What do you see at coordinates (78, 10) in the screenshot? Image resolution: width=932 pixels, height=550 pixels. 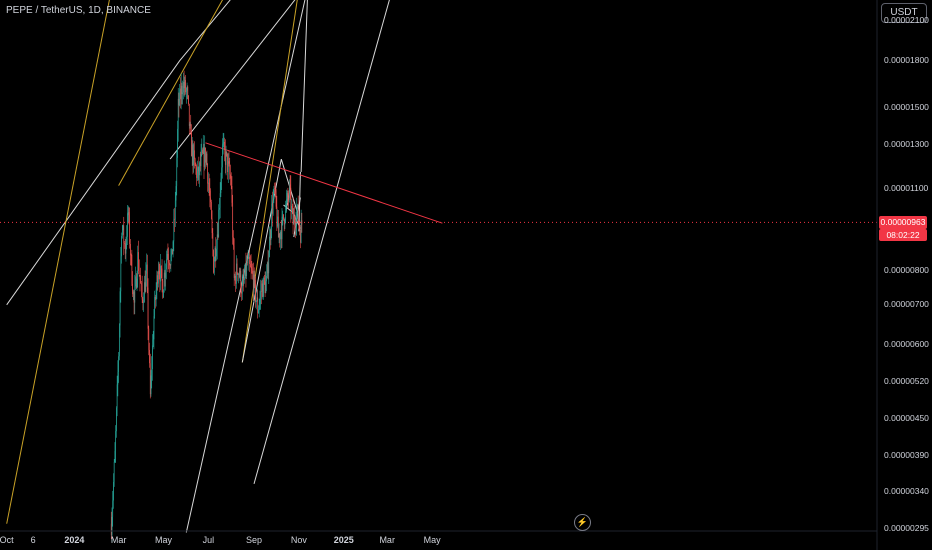 I see `symbol-title: PEPE / TetherUS, 1D, BINANCE` at bounding box center [78, 10].